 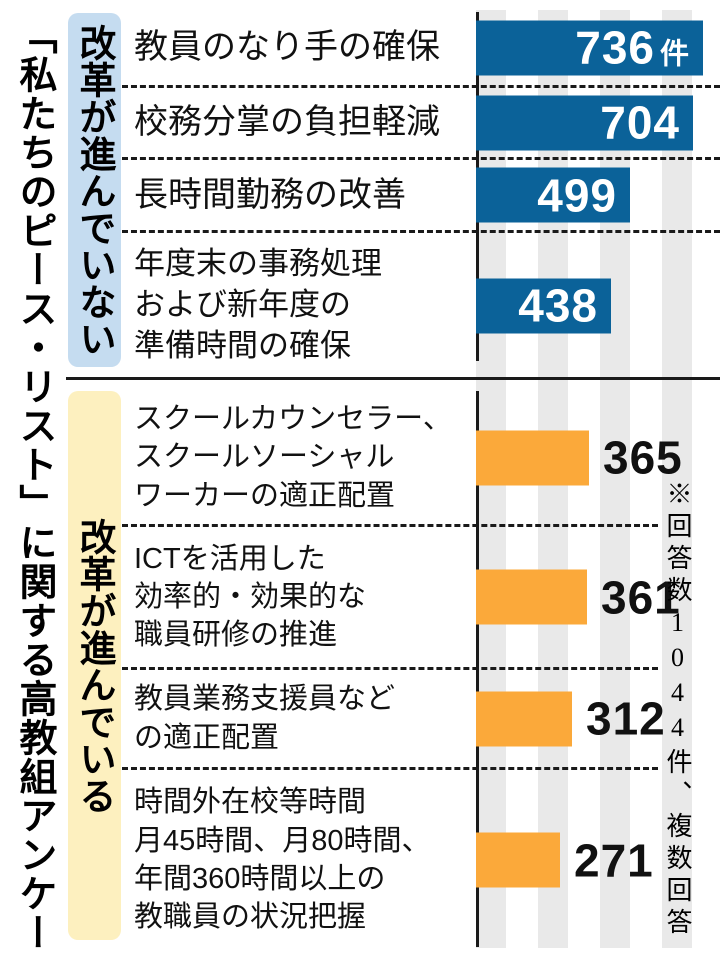 What do you see at coordinates (393, 378) in the screenshot?
I see `section-divider-line` at bounding box center [393, 378].